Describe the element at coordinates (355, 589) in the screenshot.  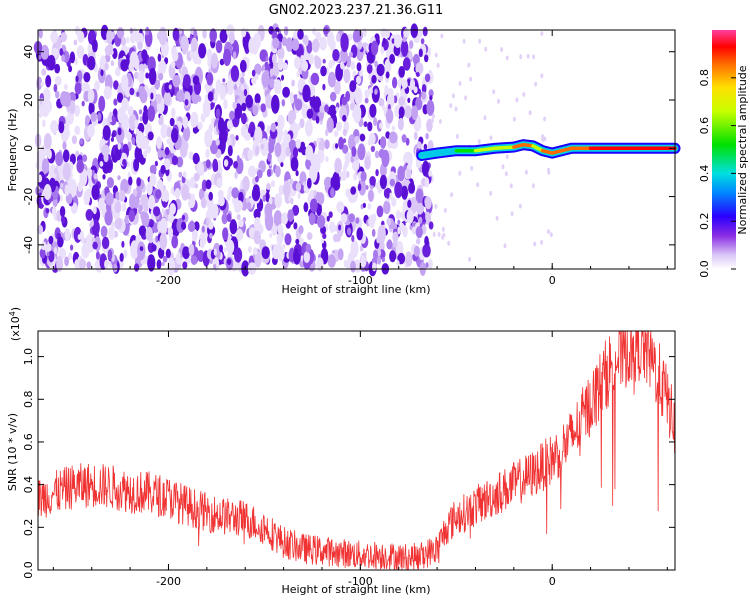
I see `snr-x-axis-label: Height of straight line (km)` at that location.